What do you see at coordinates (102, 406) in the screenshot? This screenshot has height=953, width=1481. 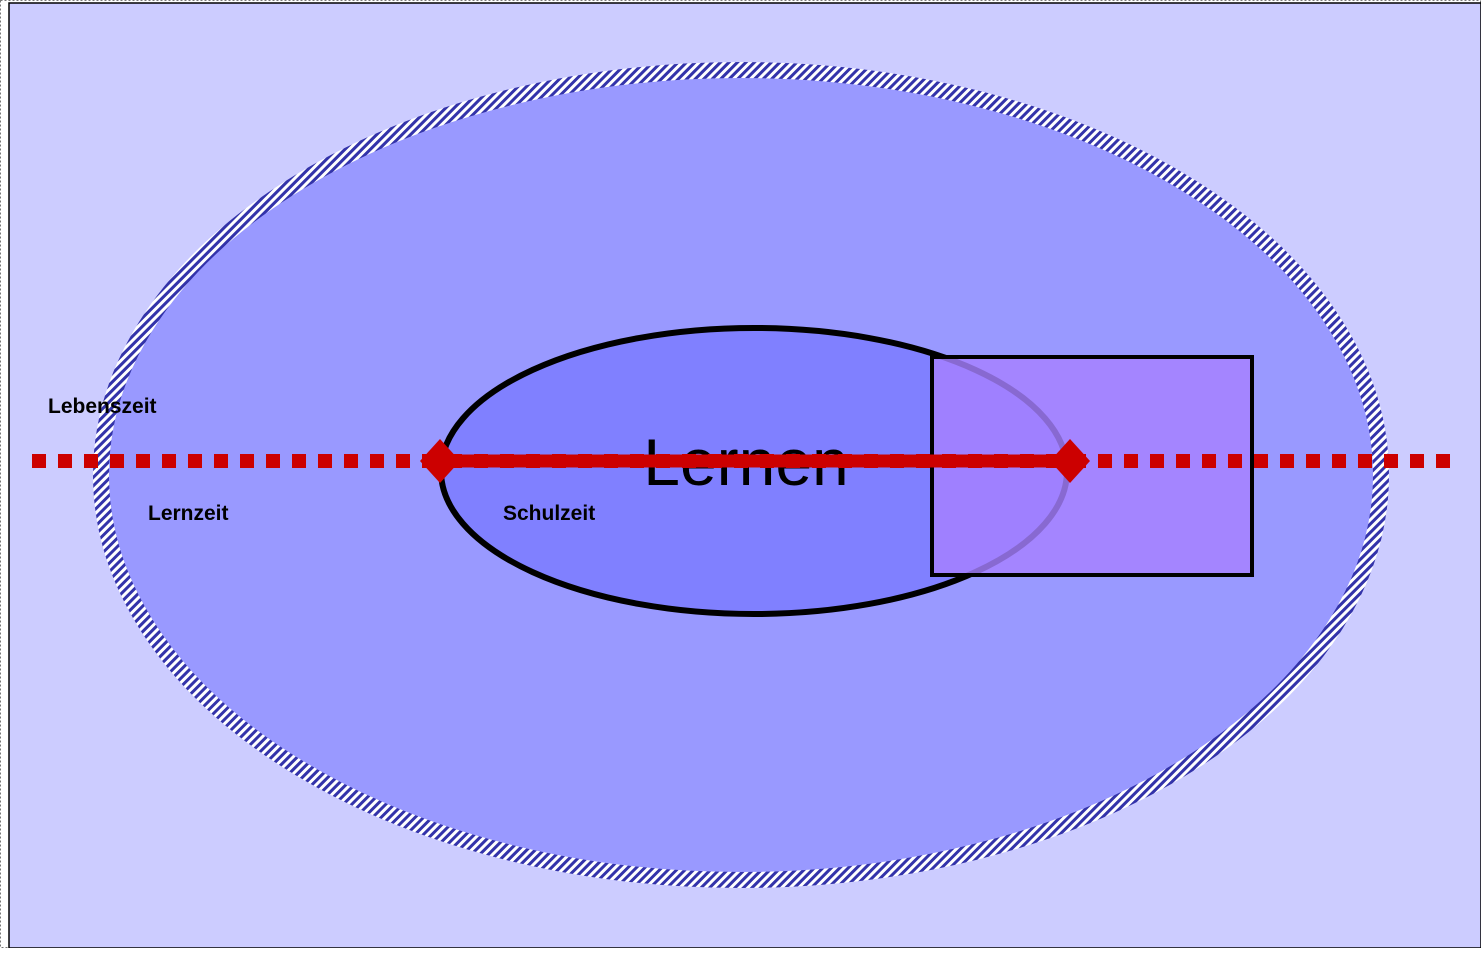 I see `lifetime-label: Lebenszeit` at bounding box center [102, 406].